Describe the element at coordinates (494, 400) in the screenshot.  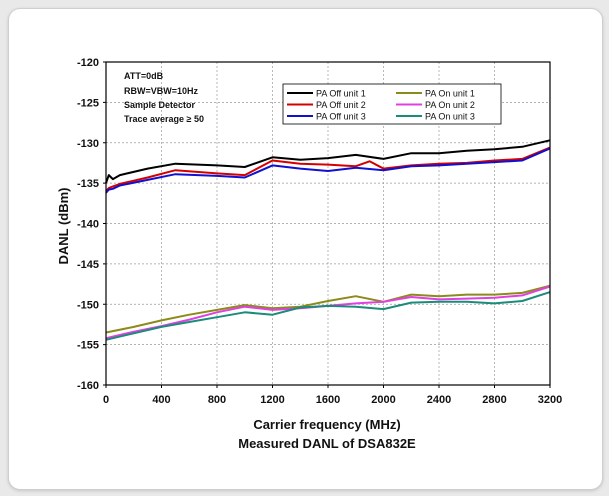
I see `x-tick-label: 2800` at that location.